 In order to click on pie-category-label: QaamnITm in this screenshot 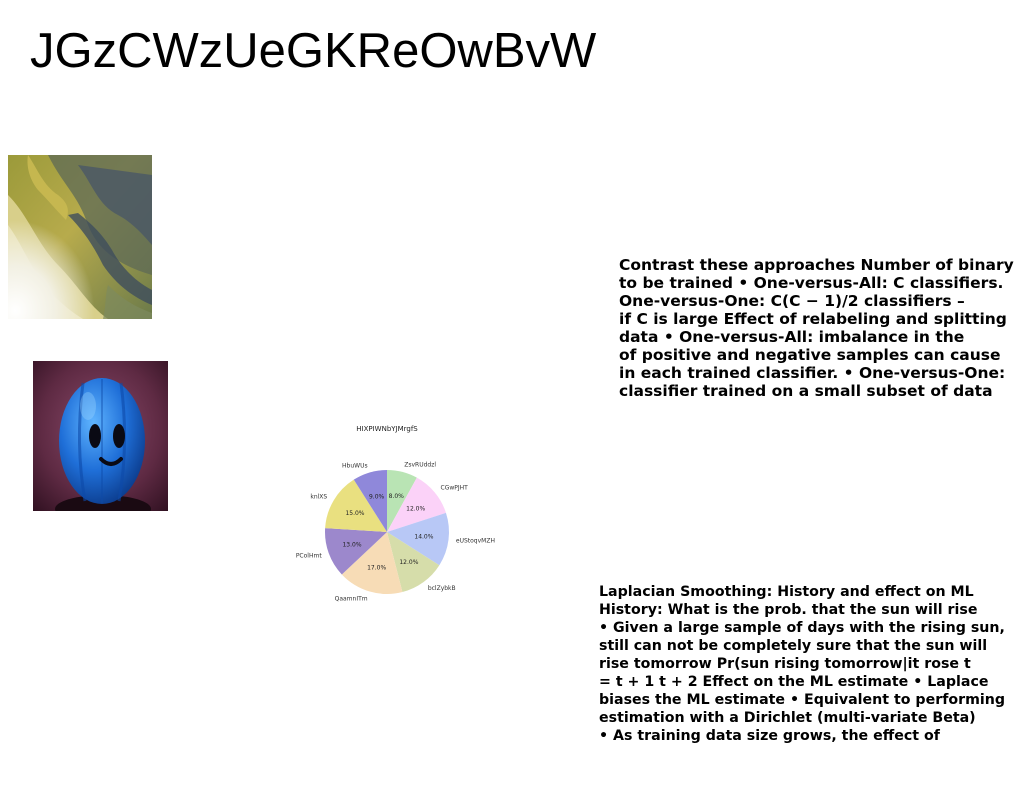, I will do `click(351, 599)`.